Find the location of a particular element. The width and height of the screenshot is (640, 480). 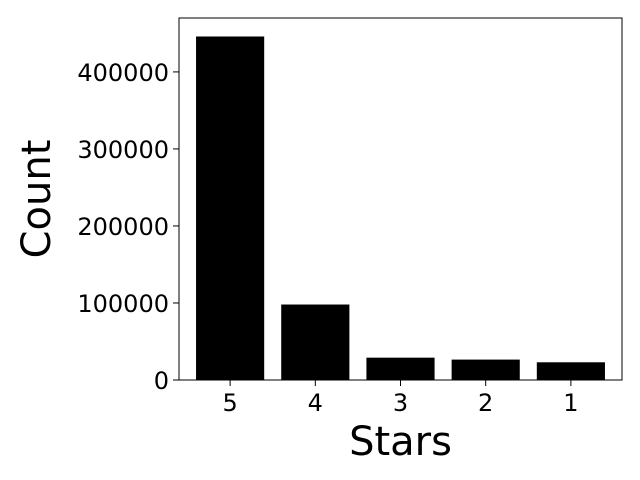

y-tick-label: 200000 is located at coordinates (123, 227).